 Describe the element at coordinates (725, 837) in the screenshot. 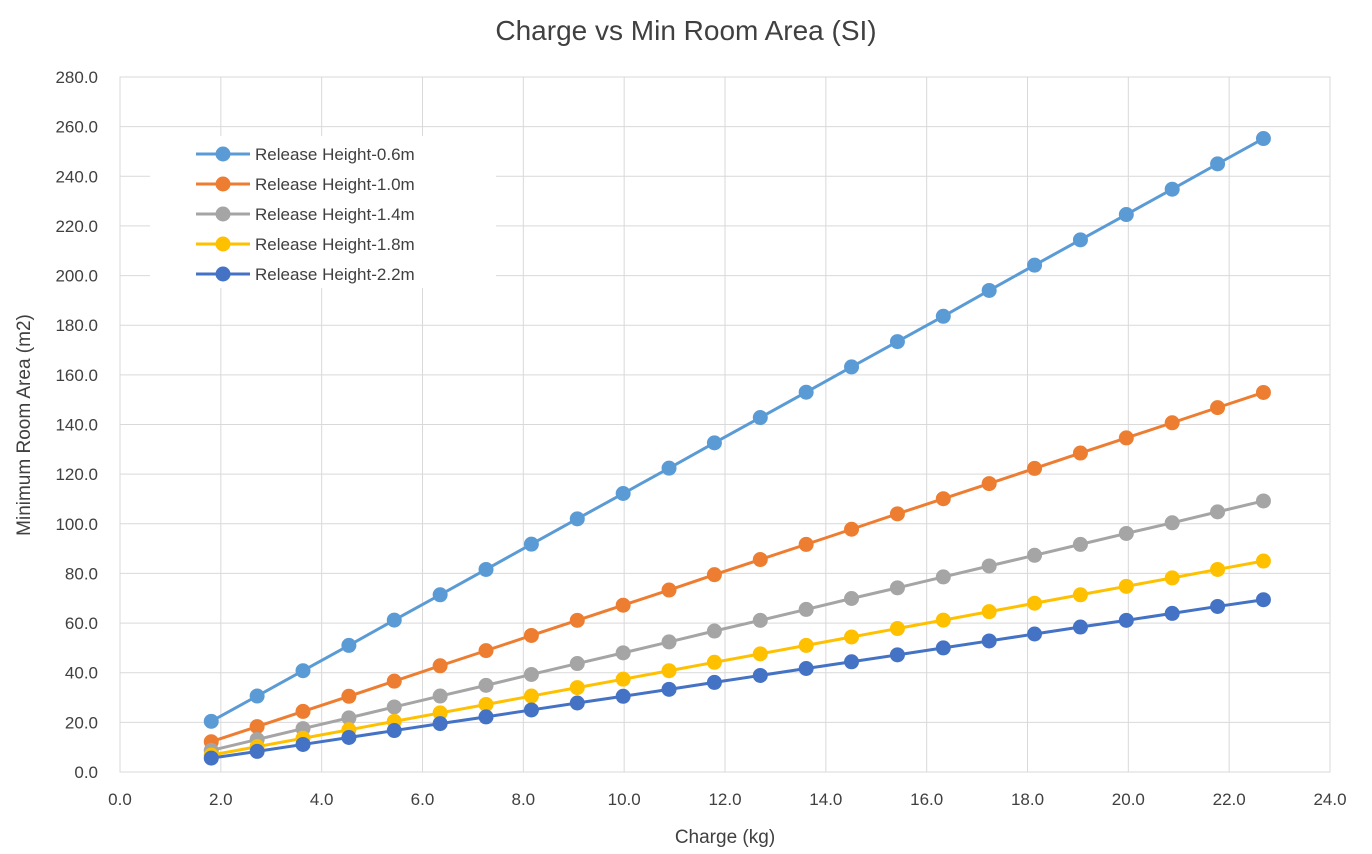

I see `x-axis-label: Charge (kg)` at that location.